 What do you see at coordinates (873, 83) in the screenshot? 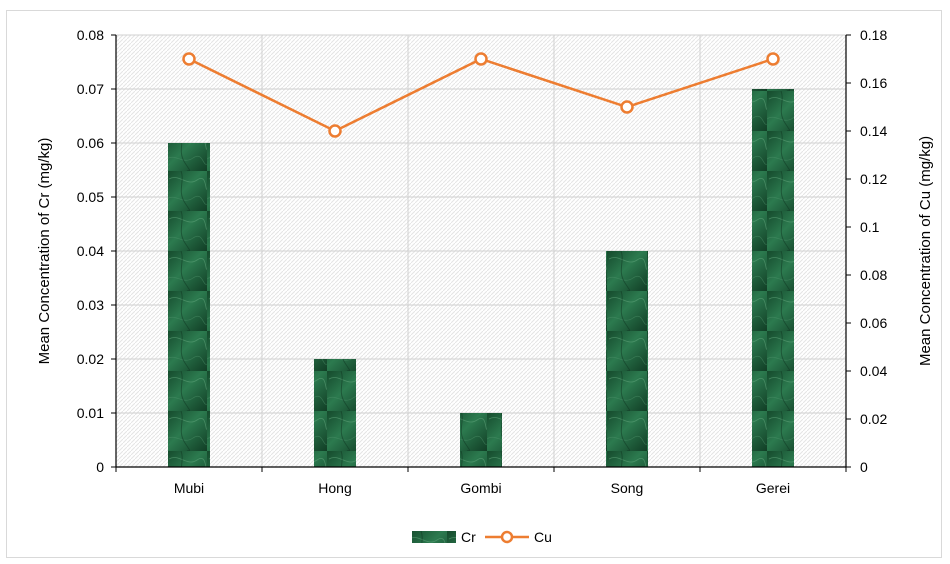
I see `y-right-tick-label: 0.16` at bounding box center [873, 83].